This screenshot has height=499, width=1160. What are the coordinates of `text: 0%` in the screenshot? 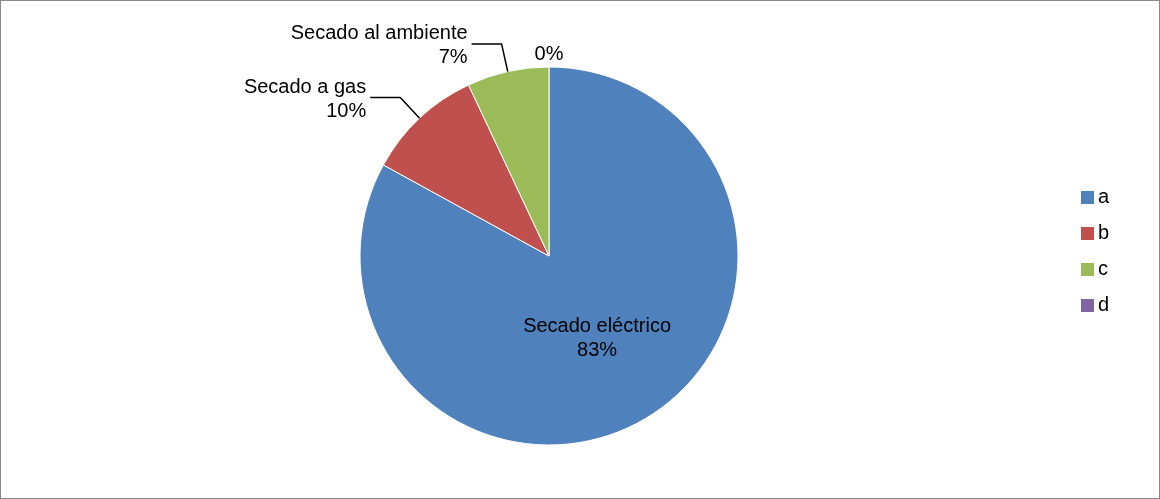 It's located at (549, 53).